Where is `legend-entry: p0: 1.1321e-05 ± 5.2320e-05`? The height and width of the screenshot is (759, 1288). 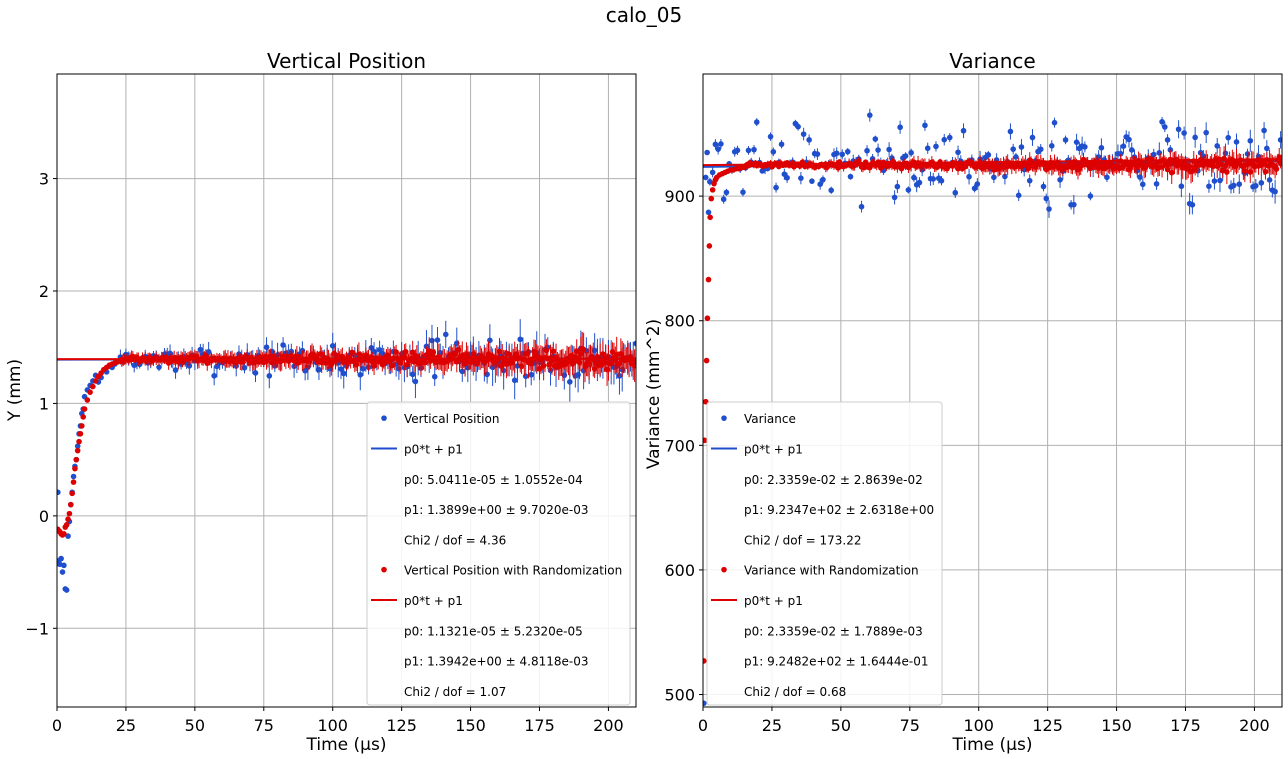 legend-entry: p0: 1.1321e-05 ± 5.2320e-05 is located at coordinates (493, 631).